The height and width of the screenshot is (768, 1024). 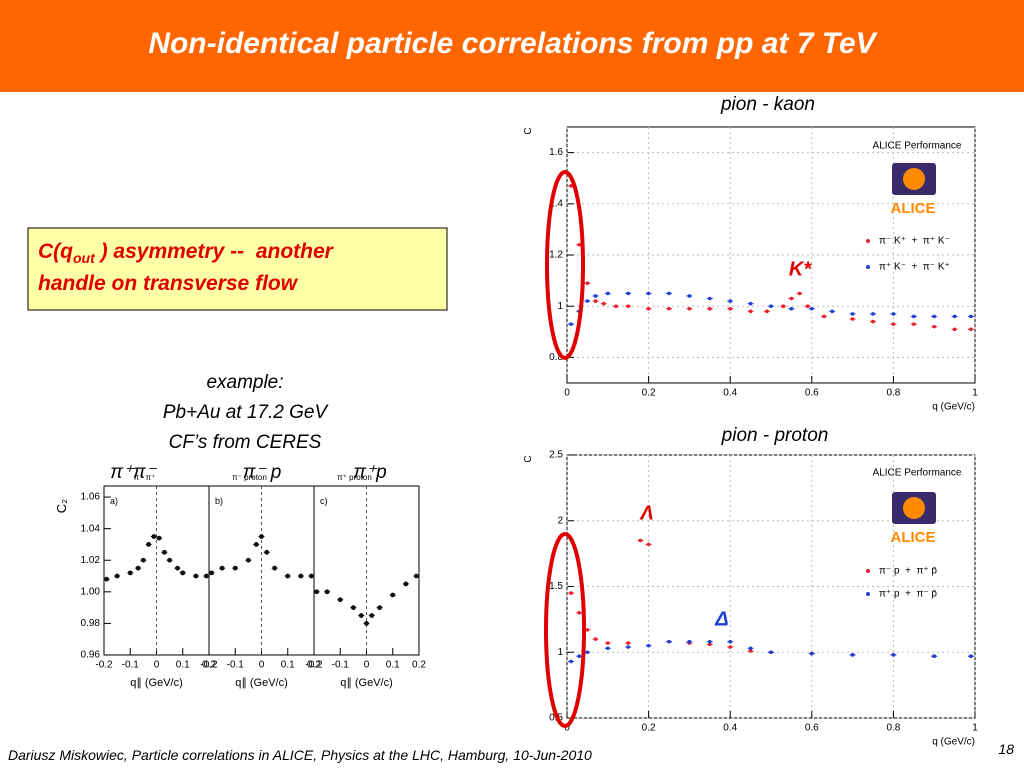 What do you see at coordinates (145, 477) in the screenshot?
I see `panel-subtitle: π⁻ π⁺` at bounding box center [145, 477].